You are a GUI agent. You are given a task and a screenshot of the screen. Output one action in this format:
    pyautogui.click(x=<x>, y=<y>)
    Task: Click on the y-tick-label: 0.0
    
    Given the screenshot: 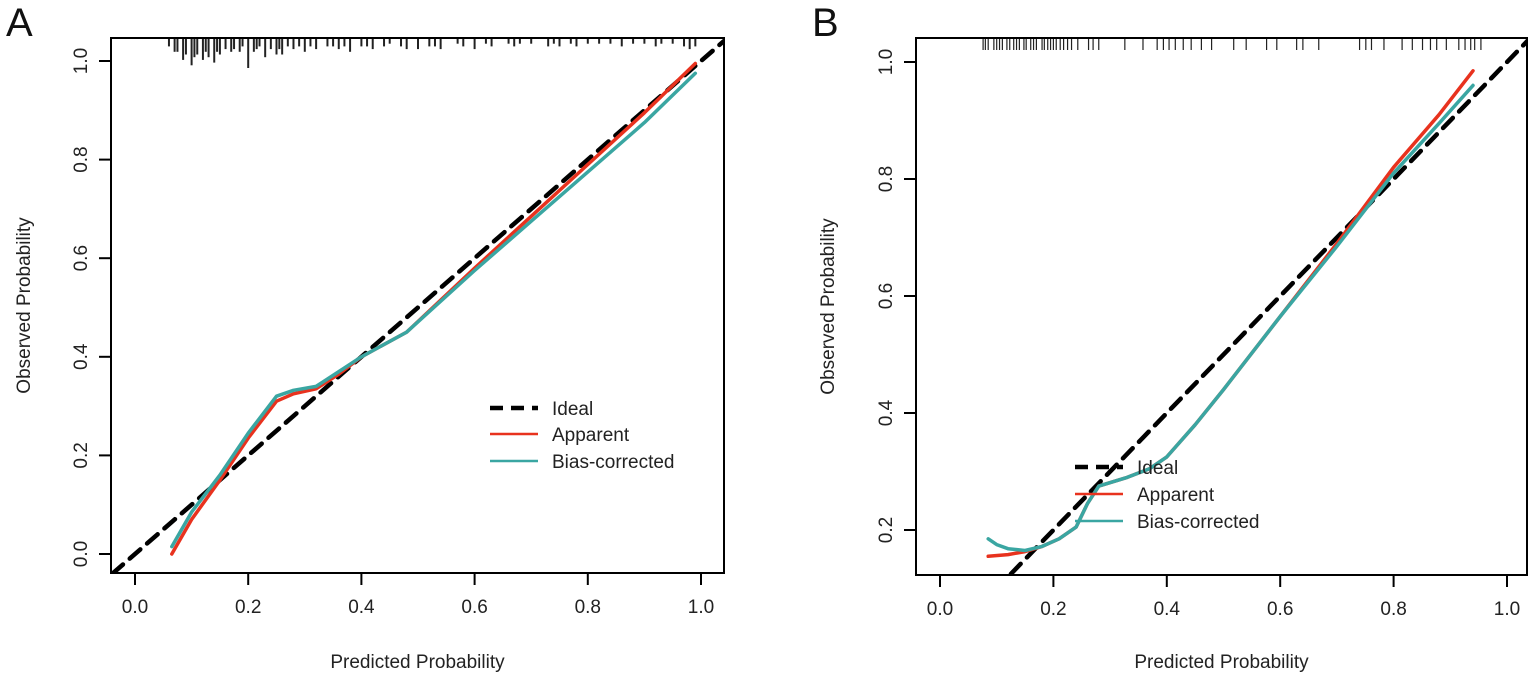 What is the action you would take?
    pyautogui.click(x=81, y=554)
    